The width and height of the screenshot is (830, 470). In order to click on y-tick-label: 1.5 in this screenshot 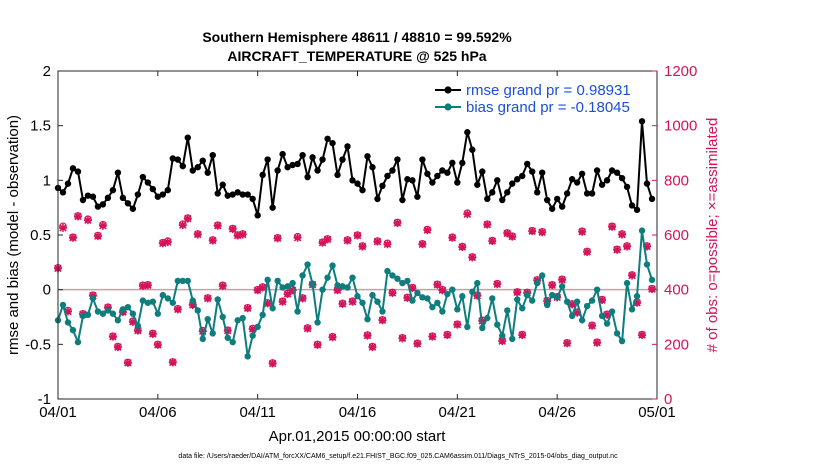, I will do `click(40, 126)`.